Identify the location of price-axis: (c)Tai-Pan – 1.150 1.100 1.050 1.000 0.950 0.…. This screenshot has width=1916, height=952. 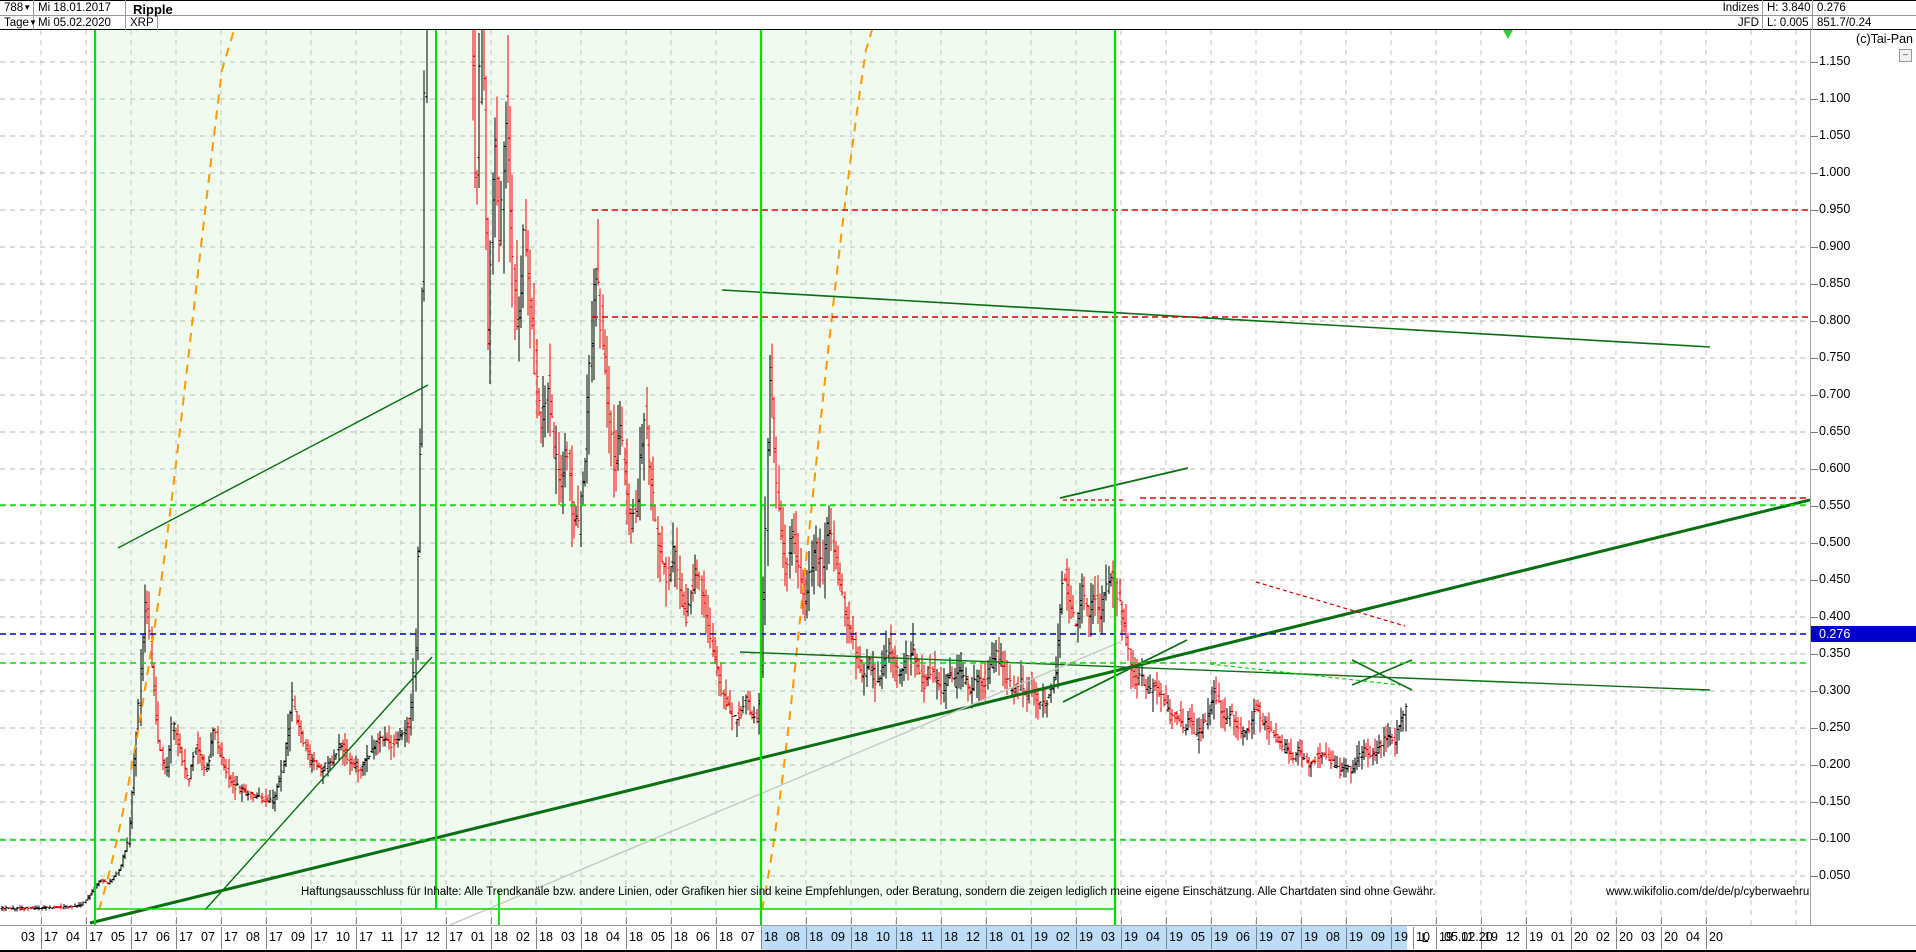
(1863, 477).